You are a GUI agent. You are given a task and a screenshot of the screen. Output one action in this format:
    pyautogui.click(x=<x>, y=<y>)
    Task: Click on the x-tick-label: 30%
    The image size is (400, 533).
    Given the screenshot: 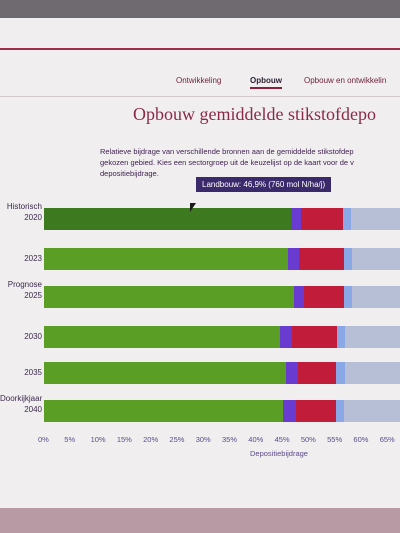 What is the action you would take?
    pyautogui.click(x=203, y=439)
    